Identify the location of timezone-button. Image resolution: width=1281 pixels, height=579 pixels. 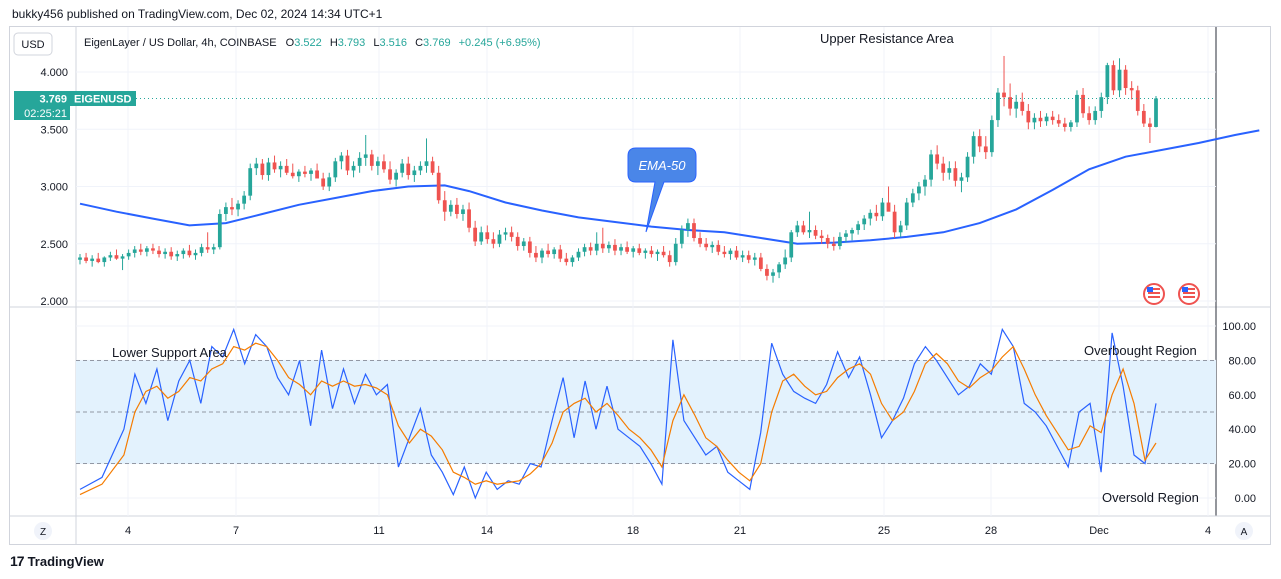
(43, 531).